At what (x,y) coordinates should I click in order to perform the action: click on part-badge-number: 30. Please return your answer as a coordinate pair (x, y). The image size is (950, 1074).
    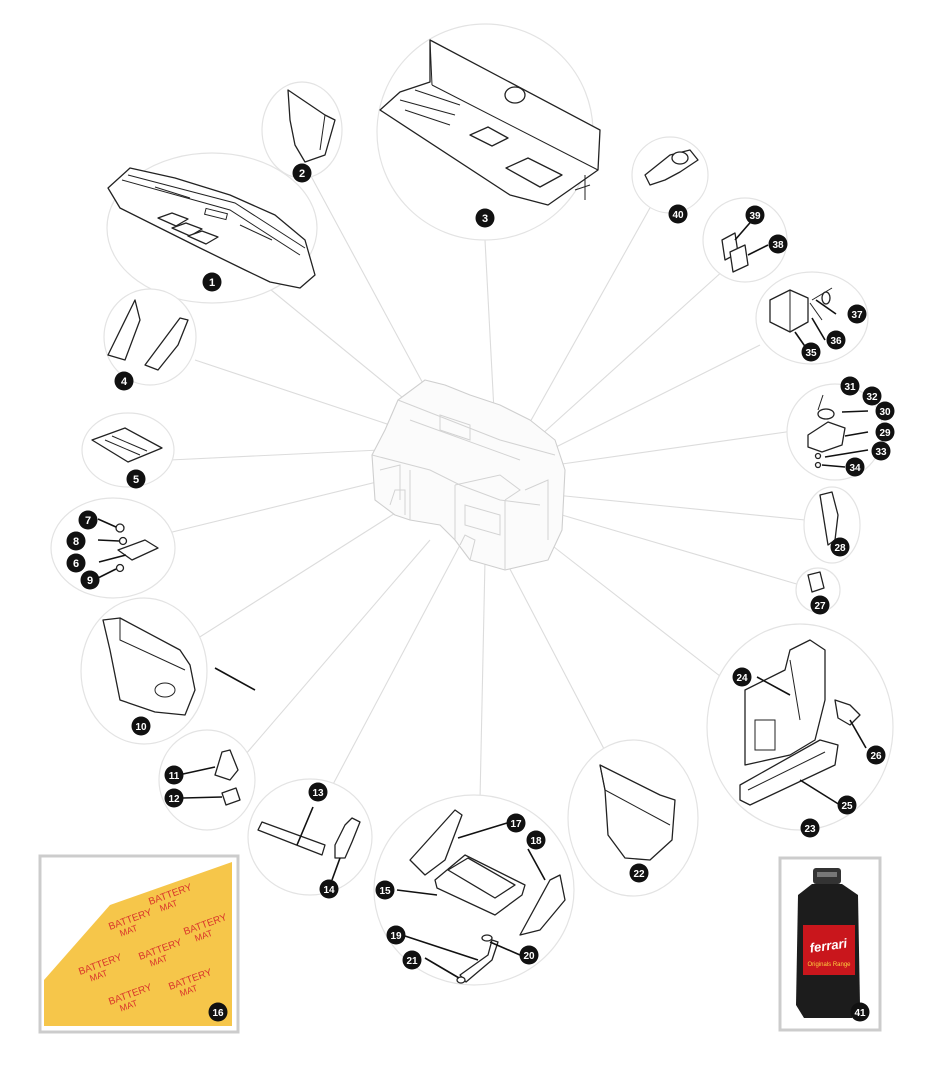
    Looking at the image, I should click on (885, 412).